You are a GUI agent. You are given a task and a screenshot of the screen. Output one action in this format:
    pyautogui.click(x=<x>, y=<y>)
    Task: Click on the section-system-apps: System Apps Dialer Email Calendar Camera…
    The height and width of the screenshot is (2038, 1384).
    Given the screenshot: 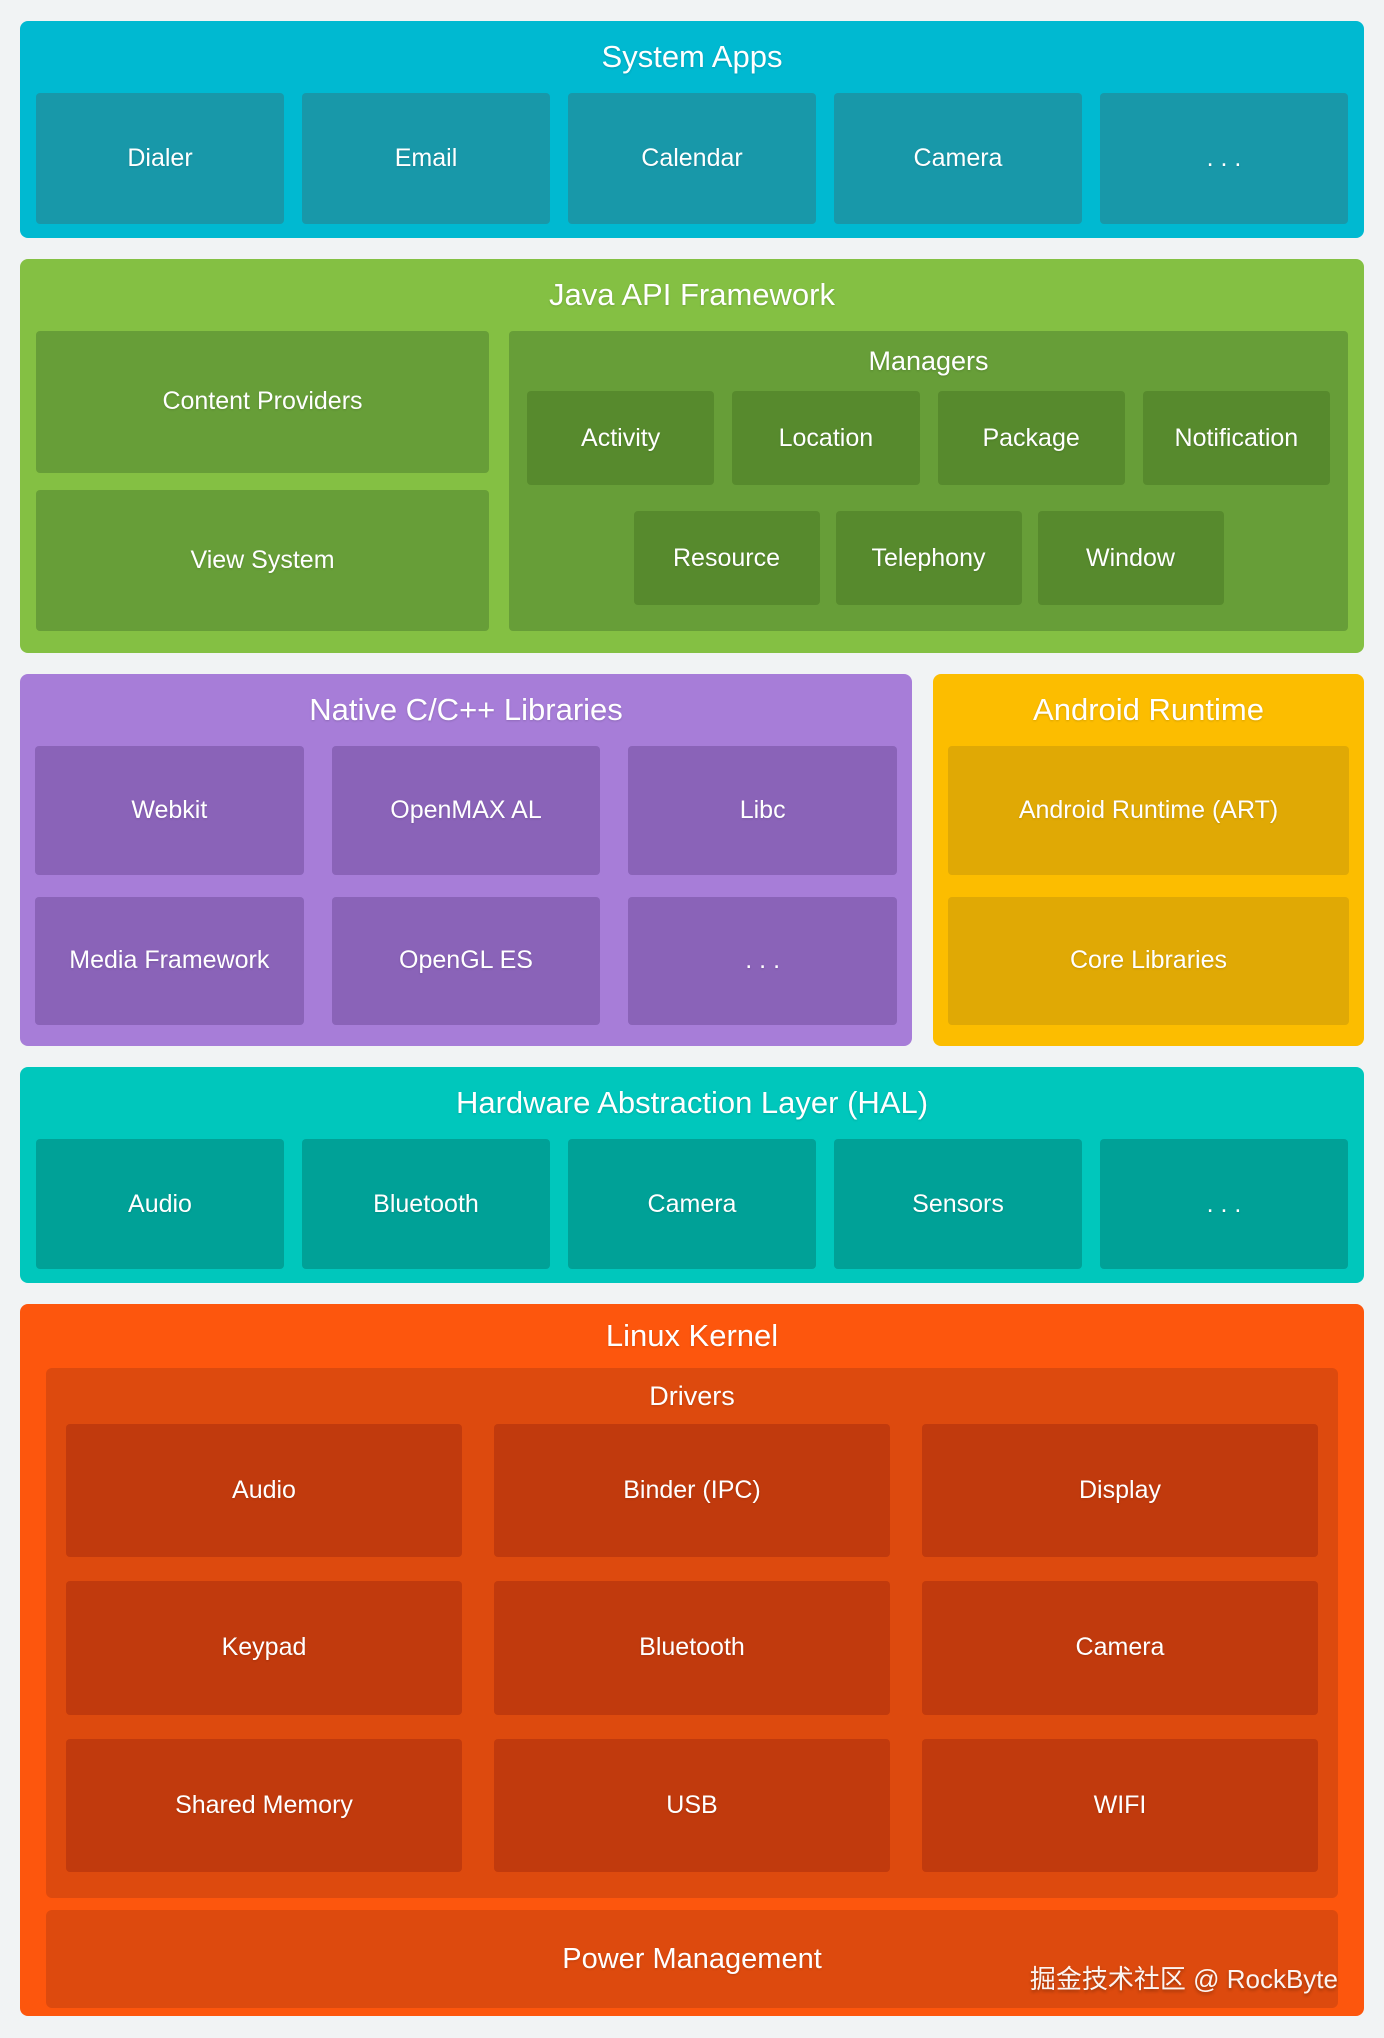 What is the action you would take?
    pyautogui.click(x=692, y=129)
    